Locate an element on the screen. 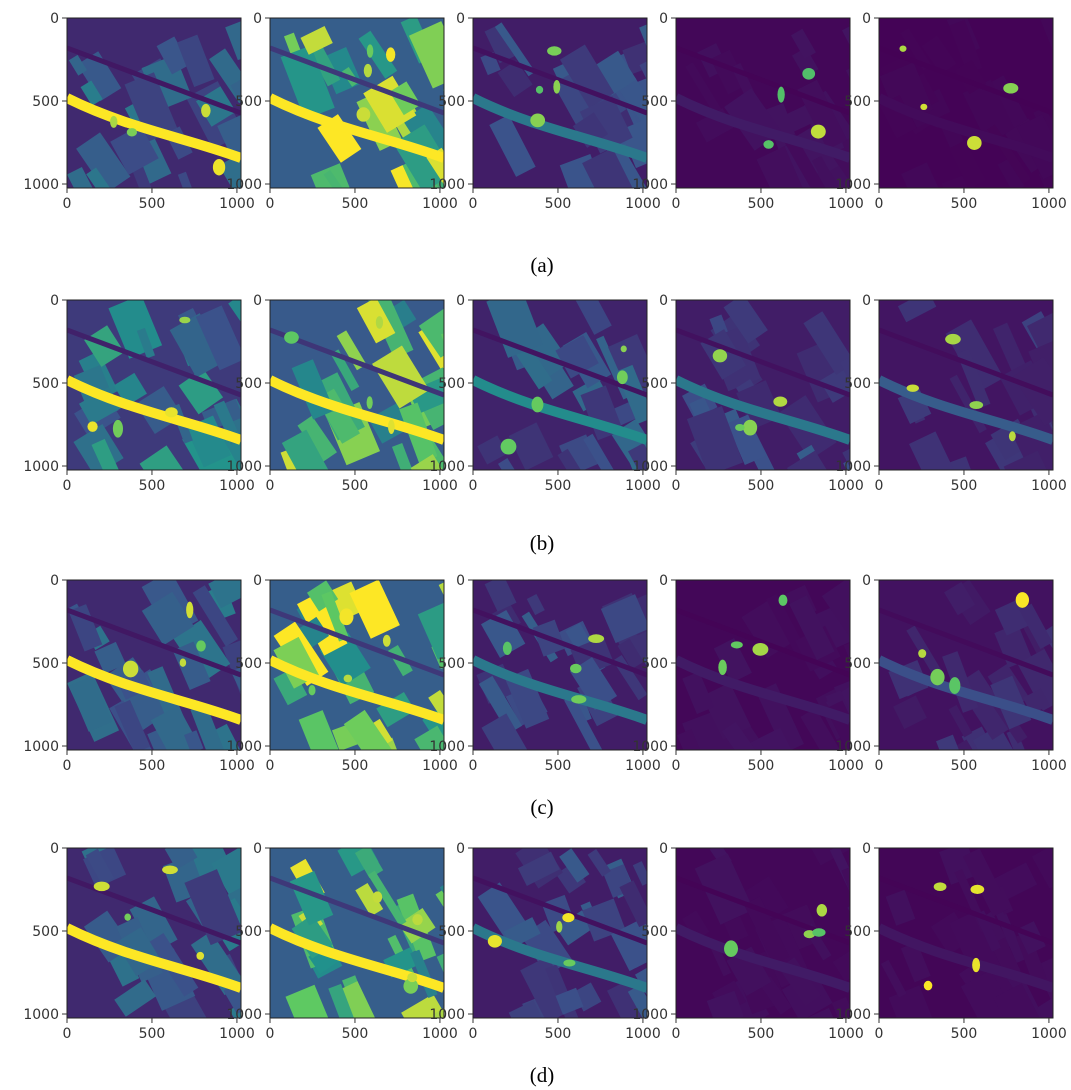 The width and height of the screenshot is (1071, 1090). y-tick-label: 500 is located at coordinates (248, 932).